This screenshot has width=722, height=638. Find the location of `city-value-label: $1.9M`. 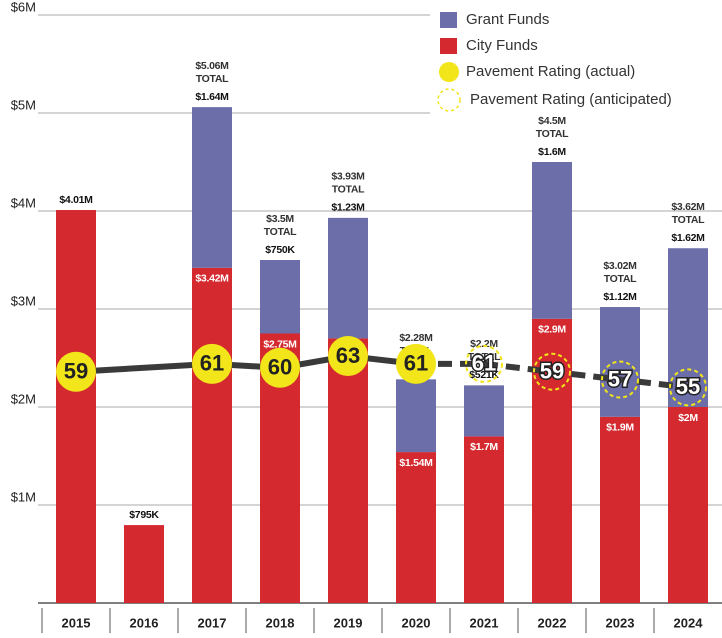

city-value-label: $1.9M is located at coordinates (620, 428).